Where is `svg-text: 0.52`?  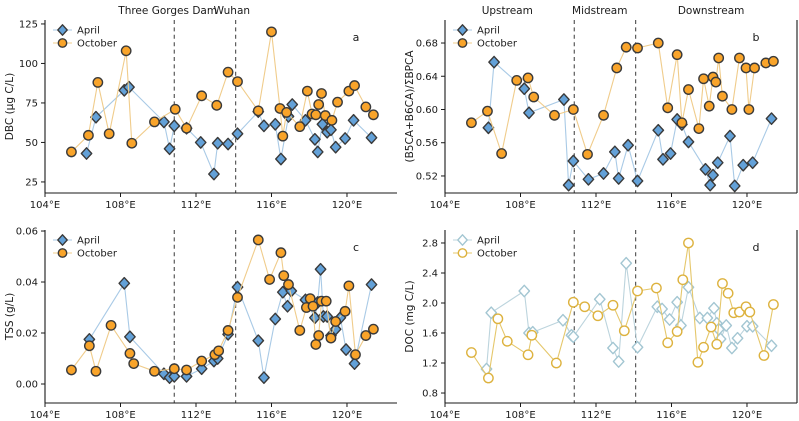
svg-text: 0.52 is located at coordinates (427, 176).